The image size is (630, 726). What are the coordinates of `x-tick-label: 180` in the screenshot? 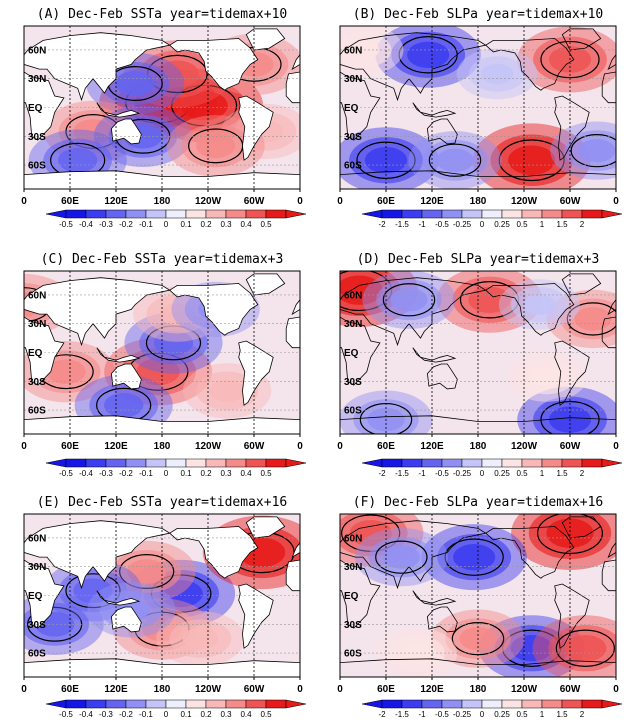 It's located at (478, 201).